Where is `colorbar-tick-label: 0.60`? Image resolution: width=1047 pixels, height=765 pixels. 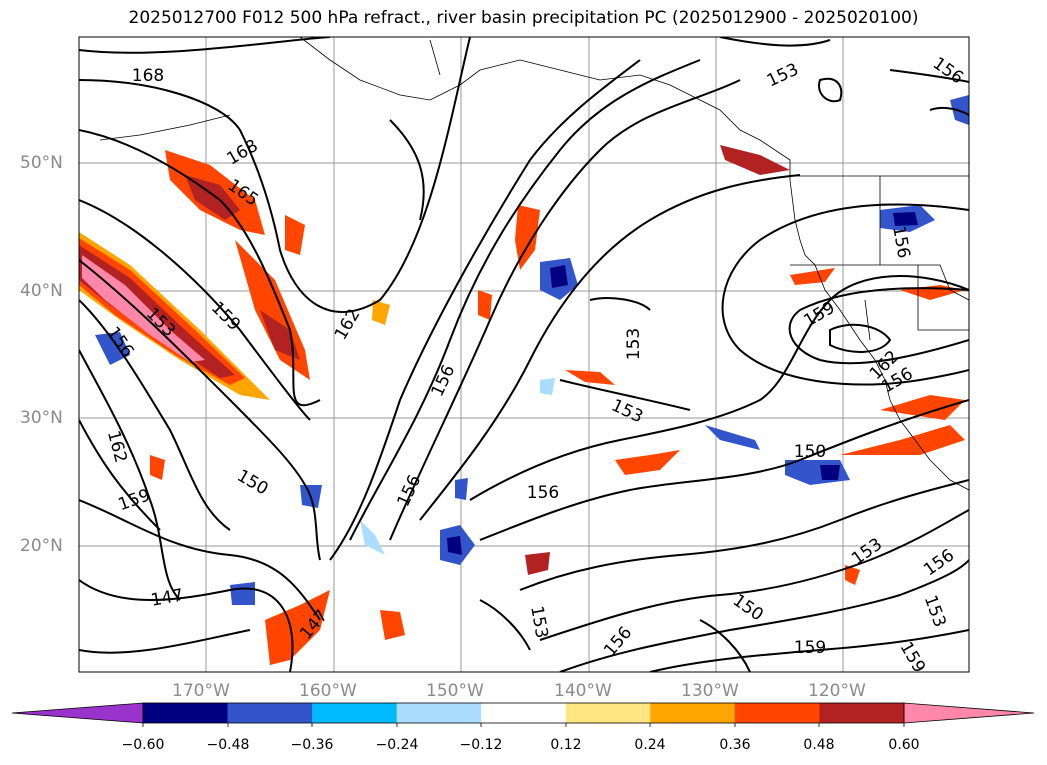
colorbar-tick-label: 0.60 is located at coordinates (904, 745).